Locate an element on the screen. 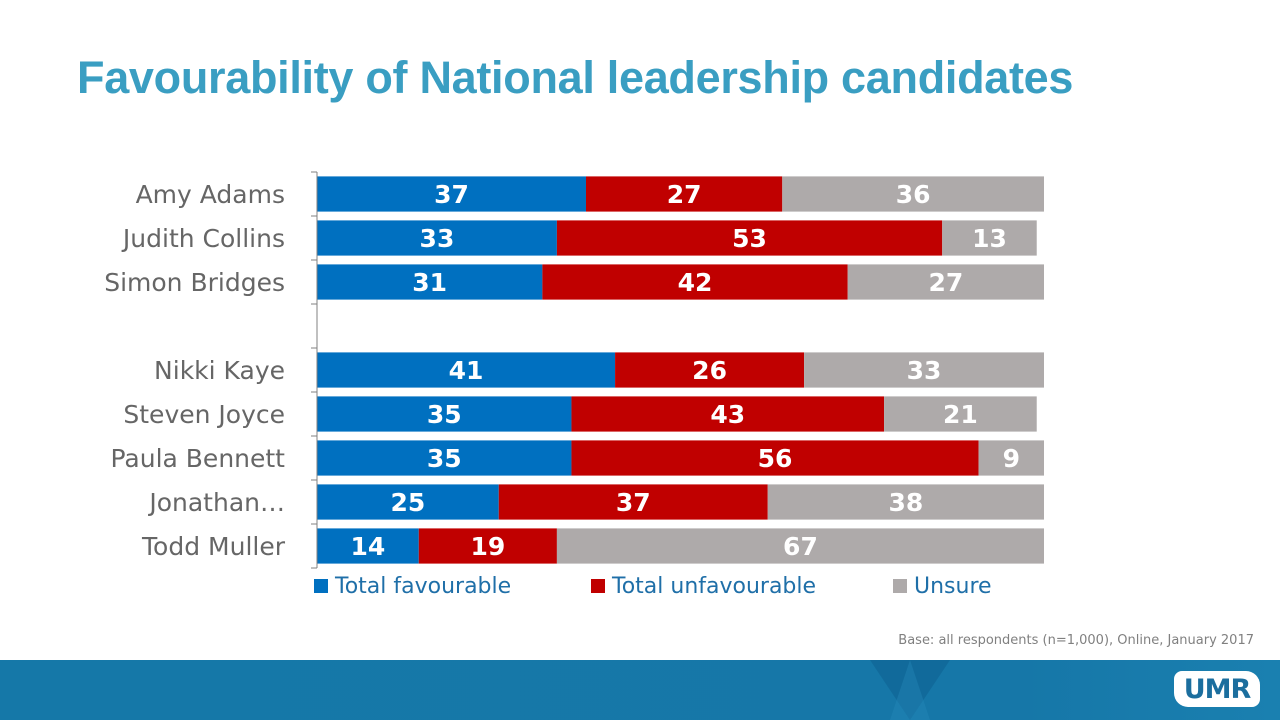  legend-item-favourable: Total favourable is located at coordinates (412, 586).